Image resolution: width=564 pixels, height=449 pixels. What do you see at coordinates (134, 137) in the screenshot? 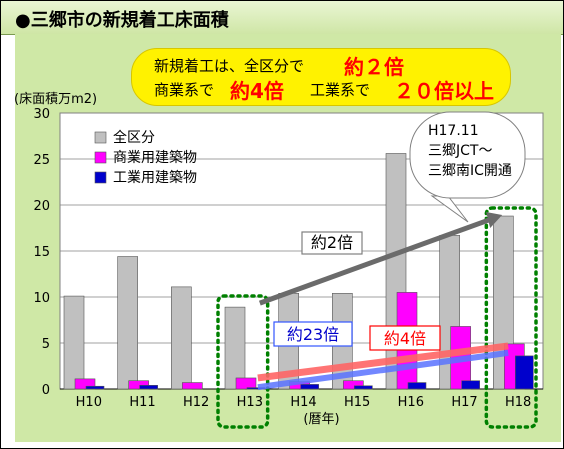
I see `legend-label: 全区分` at bounding box center [134, 137].